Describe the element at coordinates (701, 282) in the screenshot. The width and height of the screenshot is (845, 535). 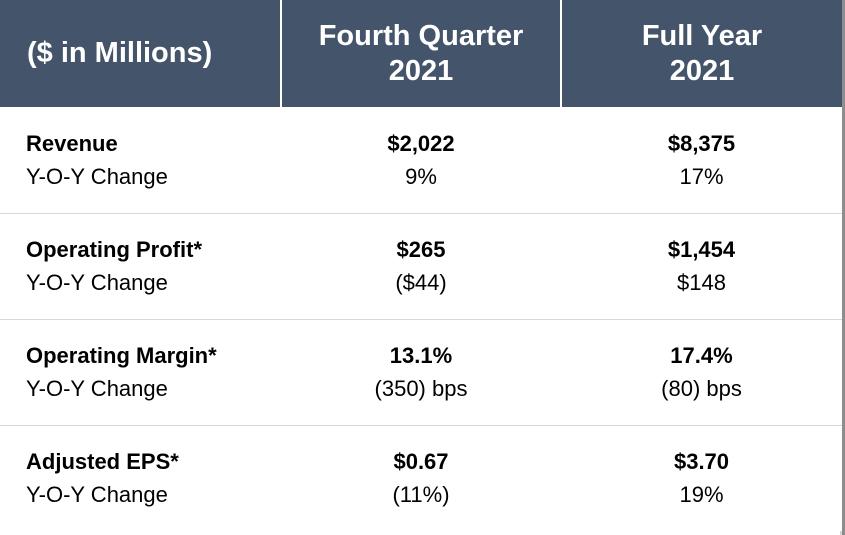
I see `full-year-change: $148` at that location.